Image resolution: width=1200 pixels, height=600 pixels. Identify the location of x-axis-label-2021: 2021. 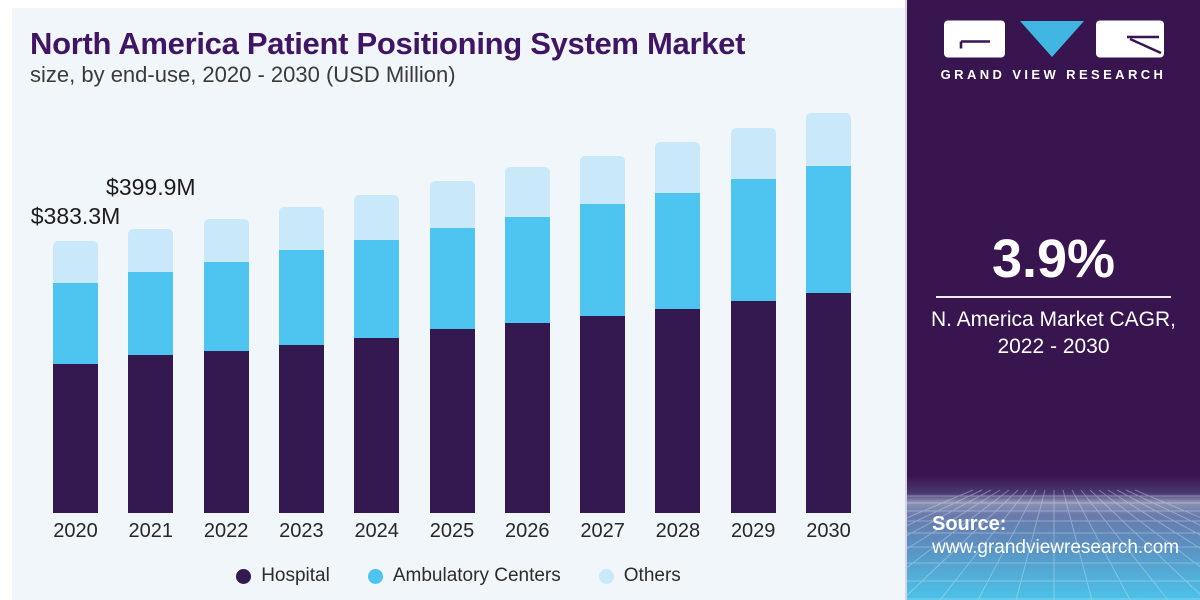
(151, 531).